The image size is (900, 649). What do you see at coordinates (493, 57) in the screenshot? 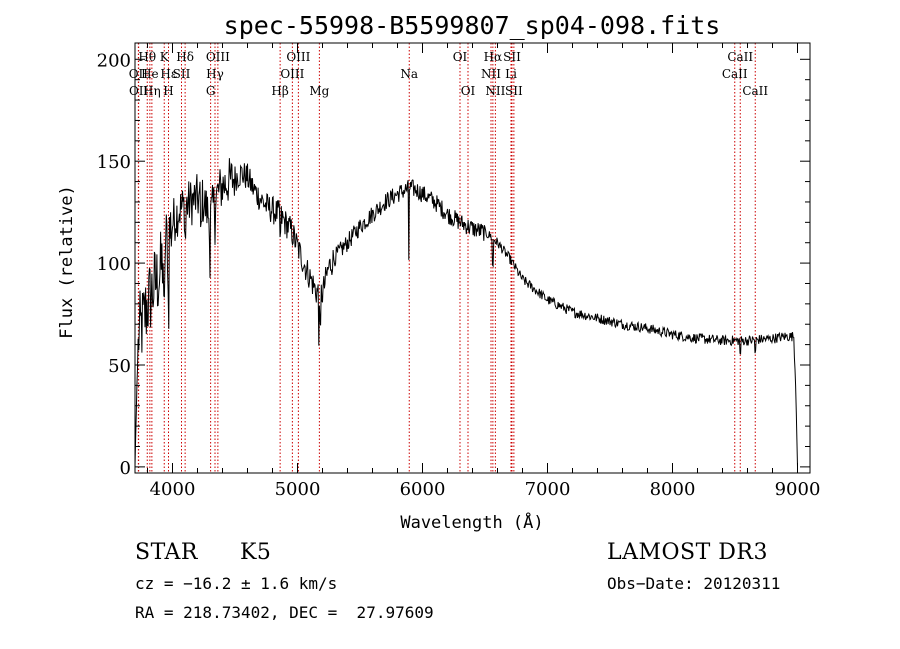
I see `spectral-line-label: Hα` at bounding box center [493, 57].